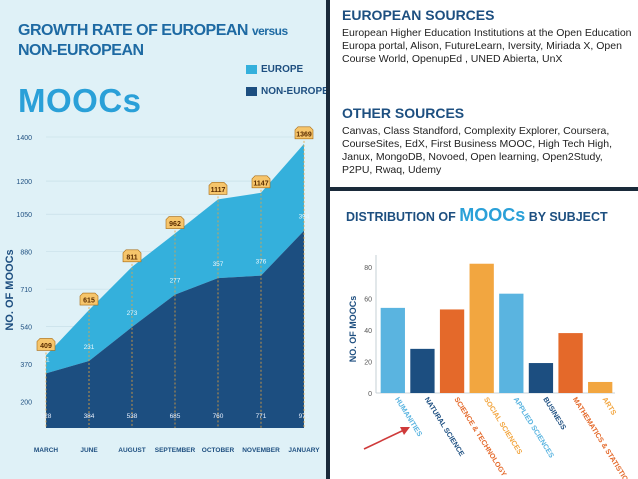 This screenshot has height=479, width=638. I want to click on y-tick-label: 1050, so click(24, 215).